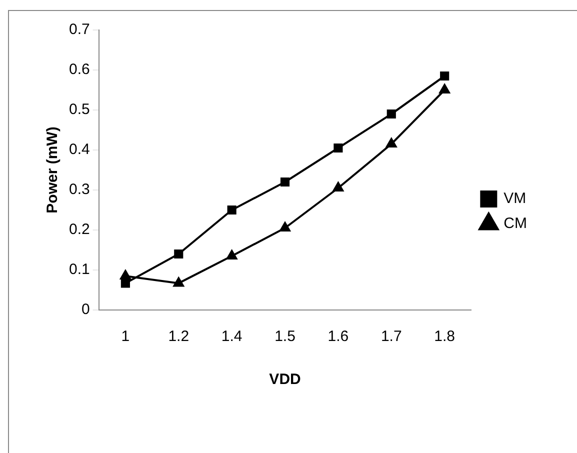 The width and height of the screenshot is (577, 453). What do you see at coordinates (79, 269) in the screenshot?
I see `y-tick-label: 0.1` at bounding box center [79, 269].